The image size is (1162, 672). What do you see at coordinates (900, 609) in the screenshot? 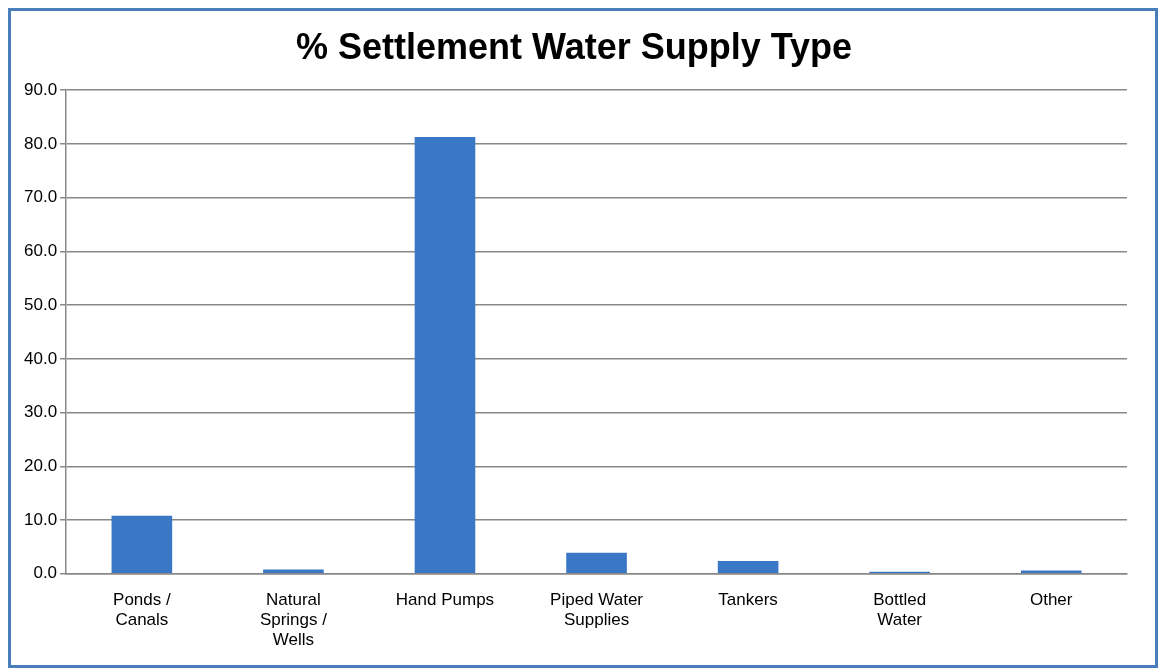
I see `x-tick-label: Bottled Water` at bounding box center [900, 609].